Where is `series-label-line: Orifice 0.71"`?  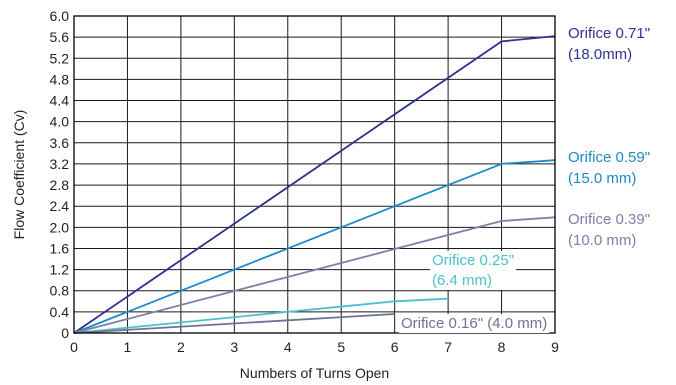
series-label-line: Orifice 0.71" is located at coordinates (609, 33).